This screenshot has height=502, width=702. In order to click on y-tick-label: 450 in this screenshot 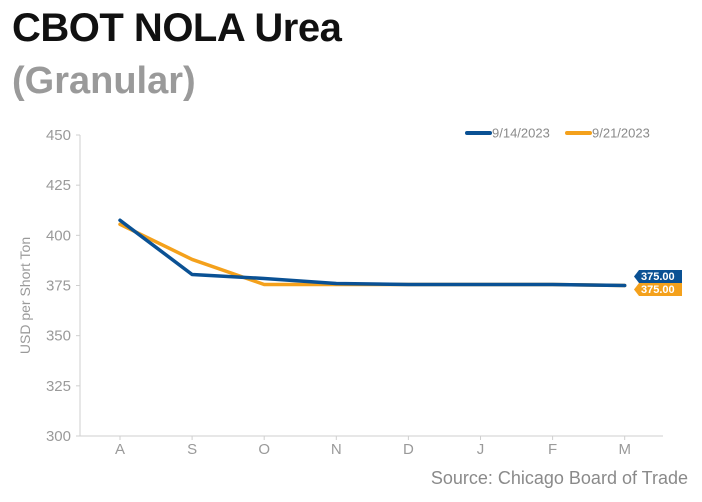, I will do `click(58, 135)`.